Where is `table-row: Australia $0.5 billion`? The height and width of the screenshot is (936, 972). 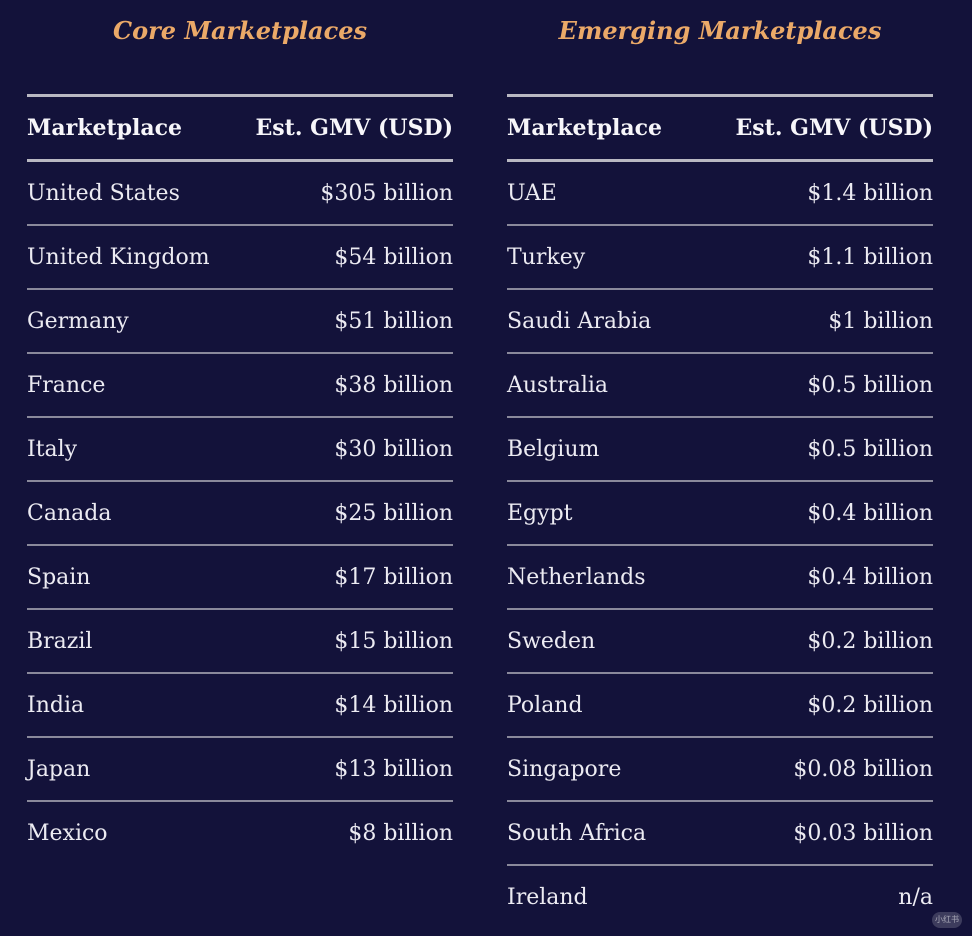 table-row: Australia $0.5 billion is located at coordinates (720, 385).